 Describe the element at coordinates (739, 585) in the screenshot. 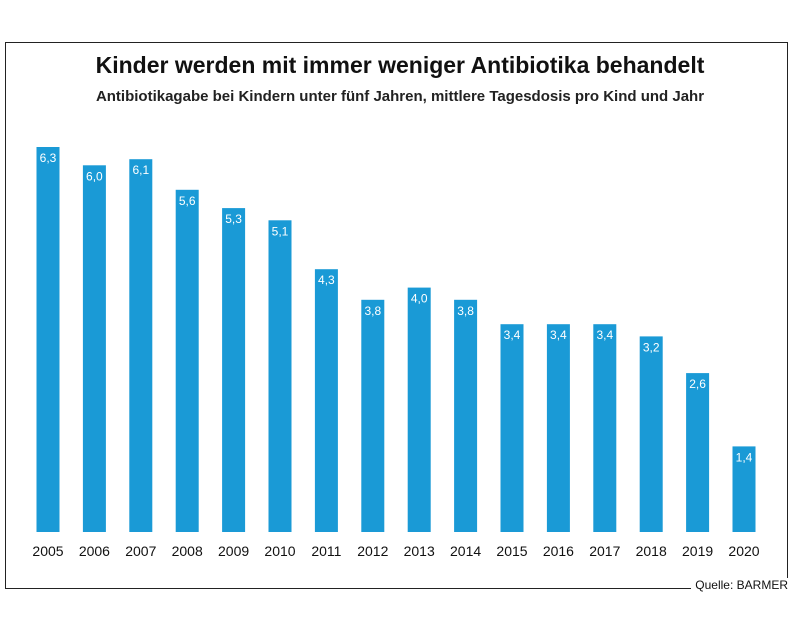

I see `source-note: Quelle: BARMER` at that location.